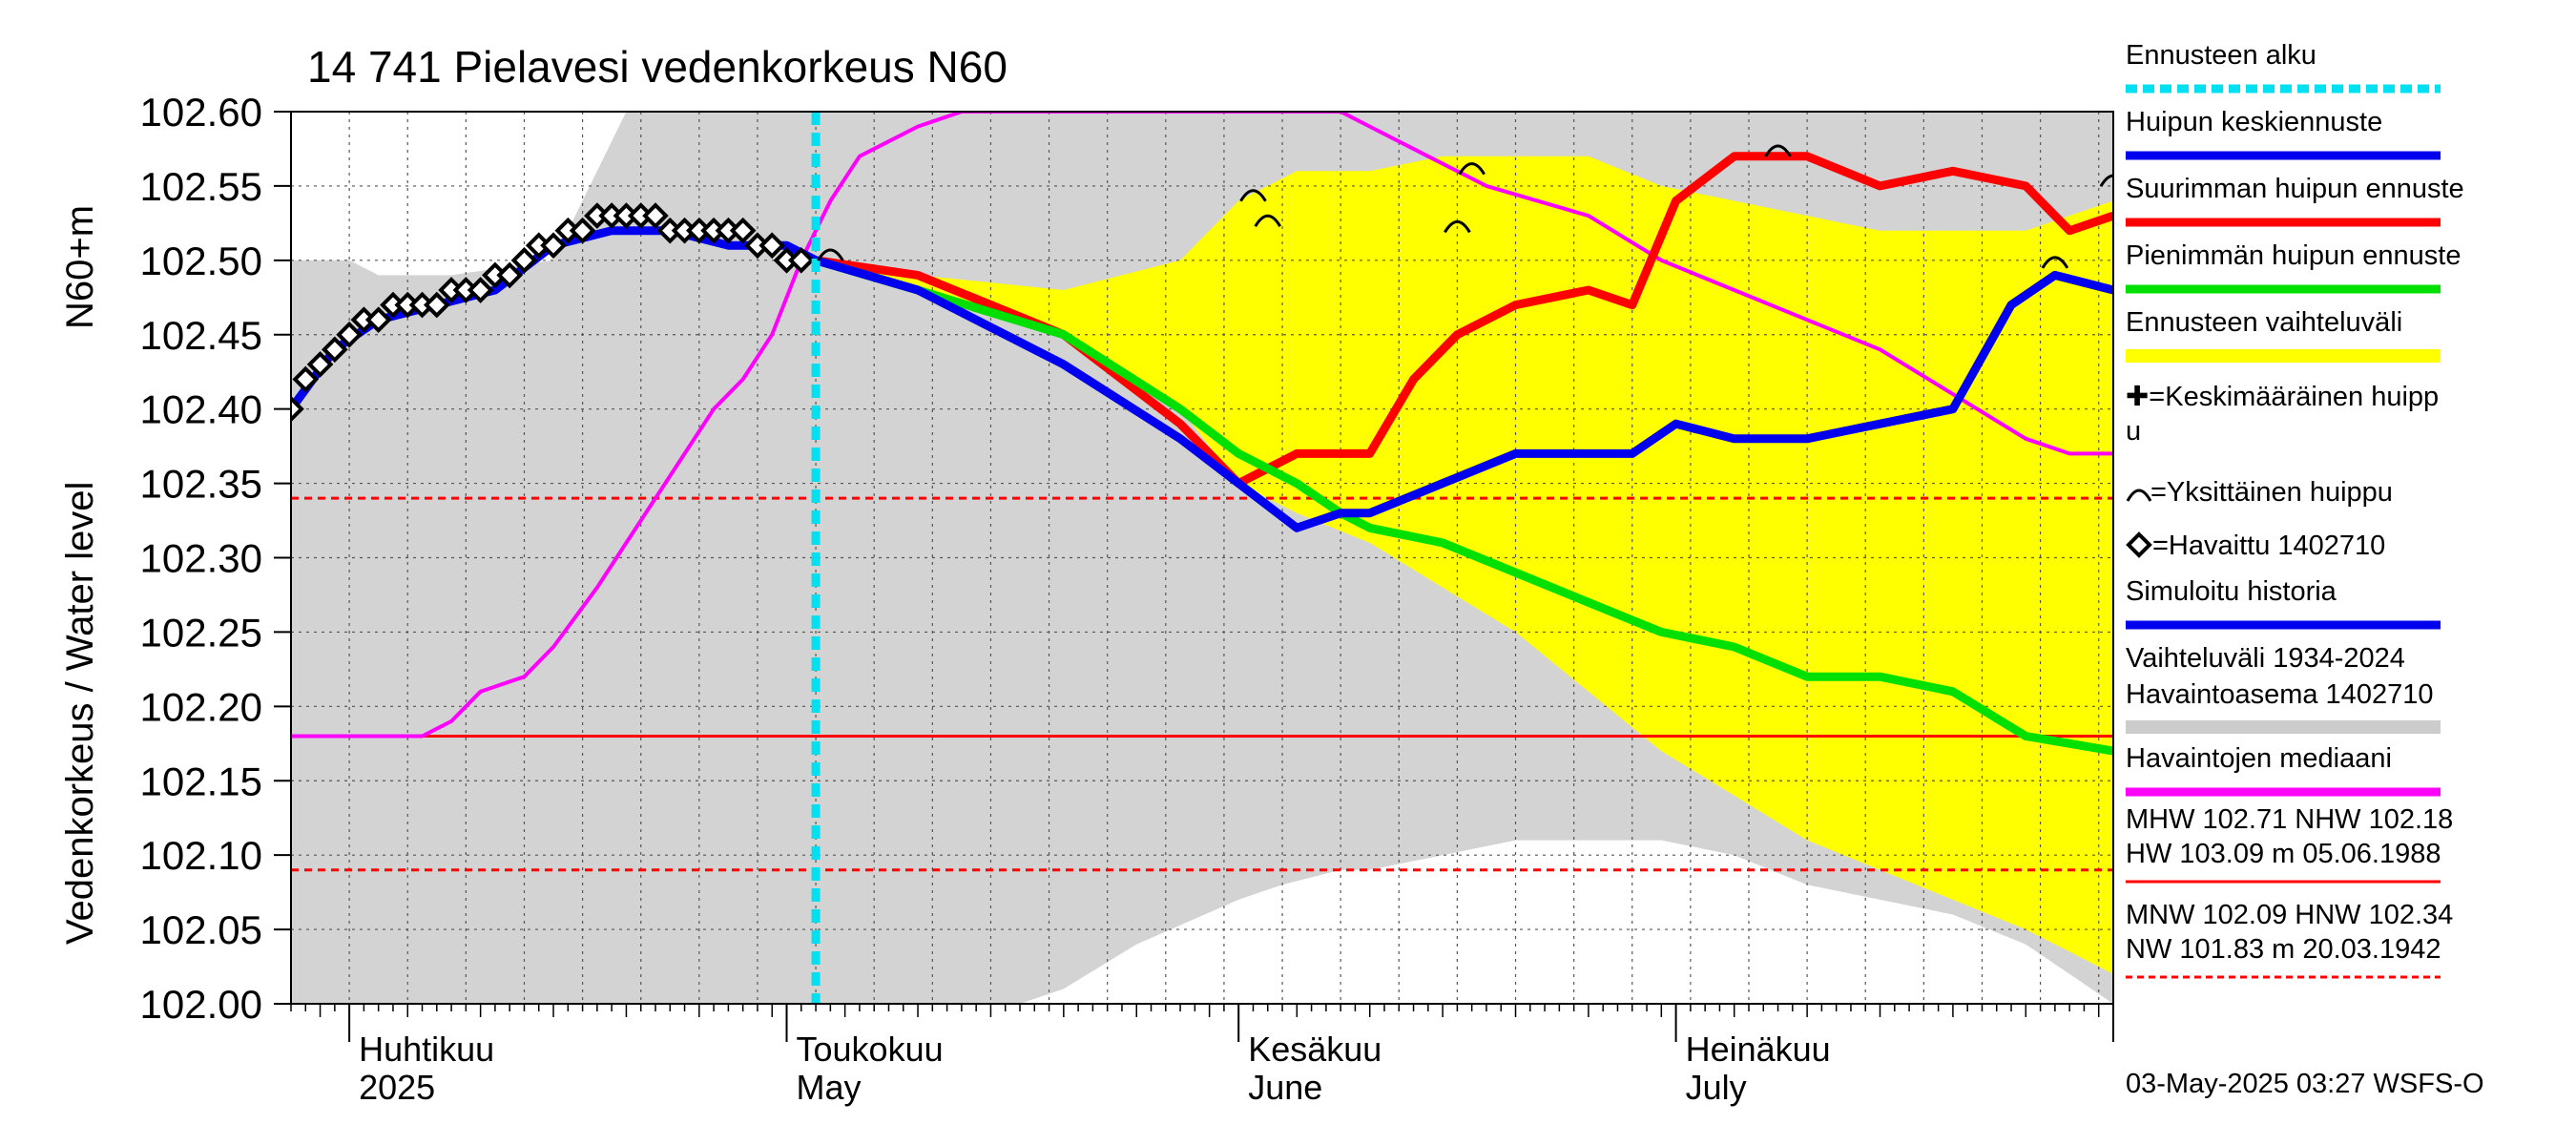 This screenshot has width=2576, height=1145. What do you see at coordinates (80, 267) in the screenshot?
I see `y-axis-unit: N60+m` at bounding box center [80, 267].